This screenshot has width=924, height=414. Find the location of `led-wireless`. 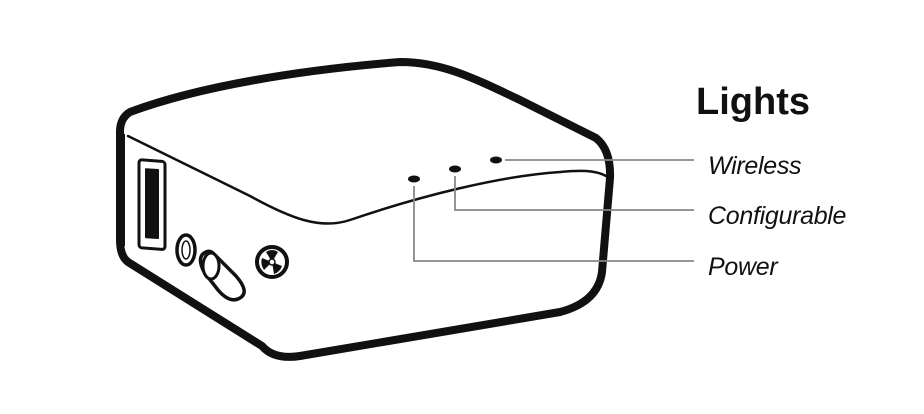

led-wireless is located at coordinates (496, 160).